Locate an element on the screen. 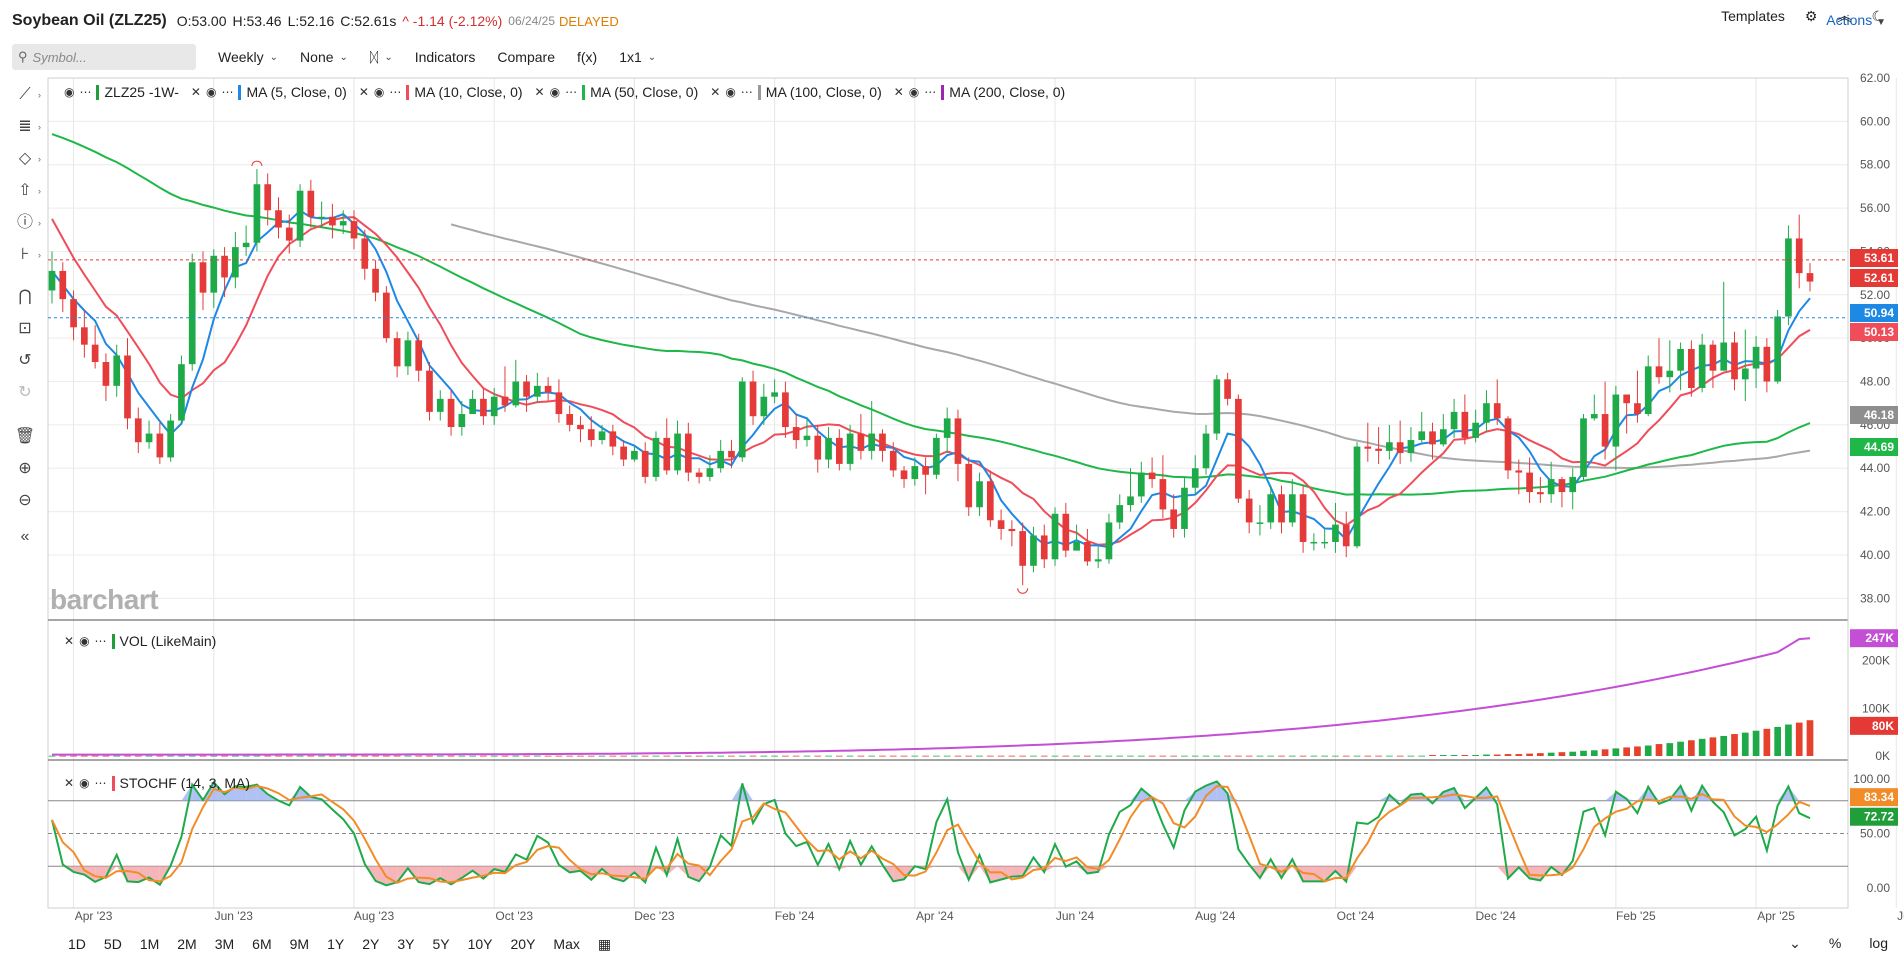  range-button-6m: 6M is located at coordinates (262, 944).